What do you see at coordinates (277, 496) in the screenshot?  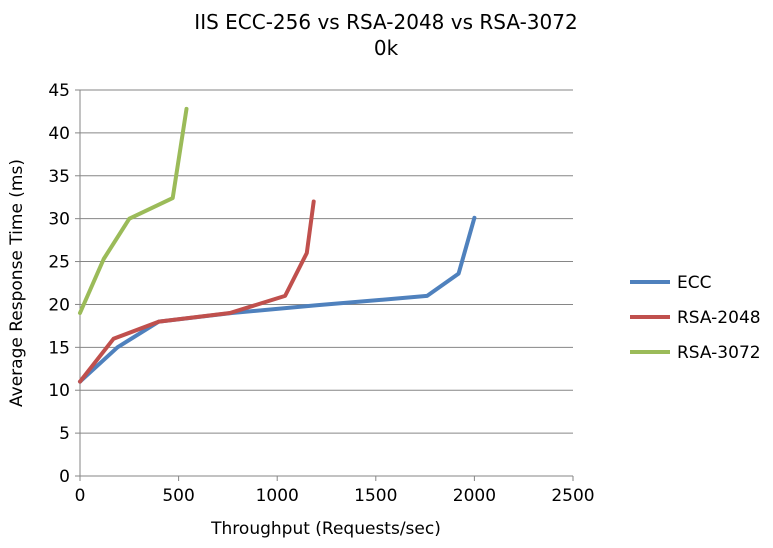 I see `x-tick-label: 1000` at bounding box center [277, 496].